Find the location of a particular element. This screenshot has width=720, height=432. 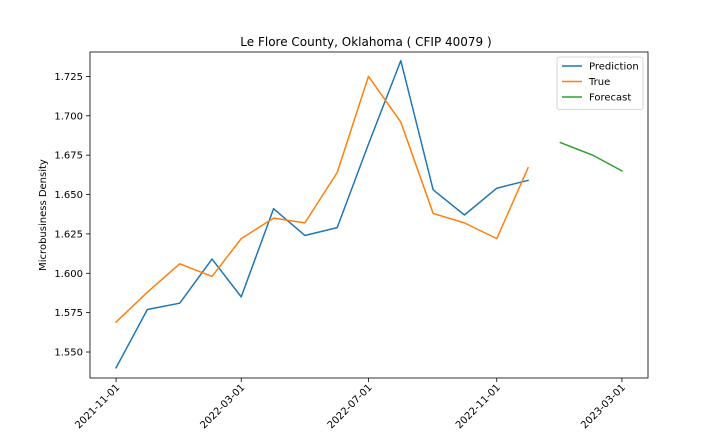

y-tick-label: 1.550 is located at coordinates (68, 353).